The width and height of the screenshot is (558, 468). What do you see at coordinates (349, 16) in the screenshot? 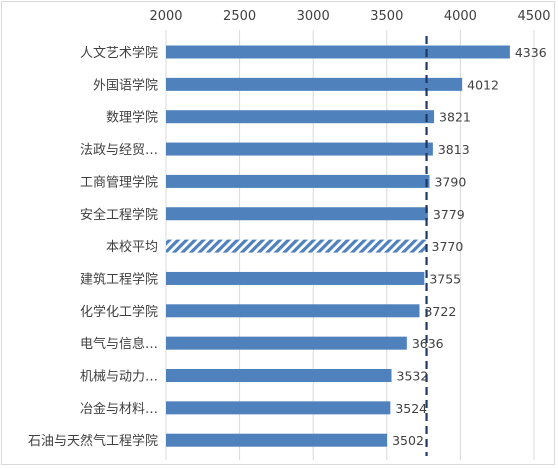
I see `x-axis-ticks: 2000 2500 3000 3500 4000 4500` at bounding box center [349, 16].